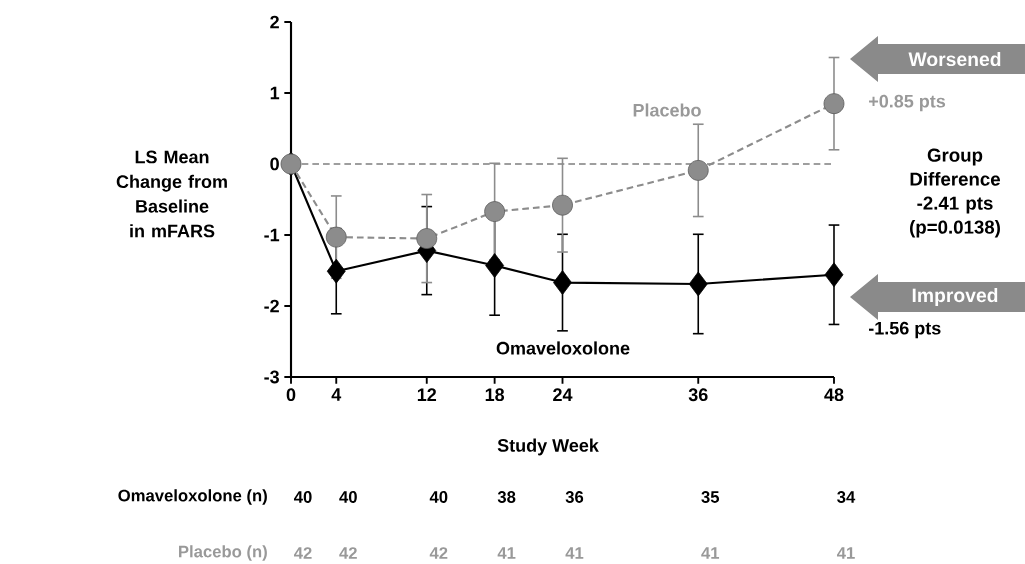  Describe the element at coordinates (563, 394) in the screenshot. I see `x-tick-label: 24` at that location.